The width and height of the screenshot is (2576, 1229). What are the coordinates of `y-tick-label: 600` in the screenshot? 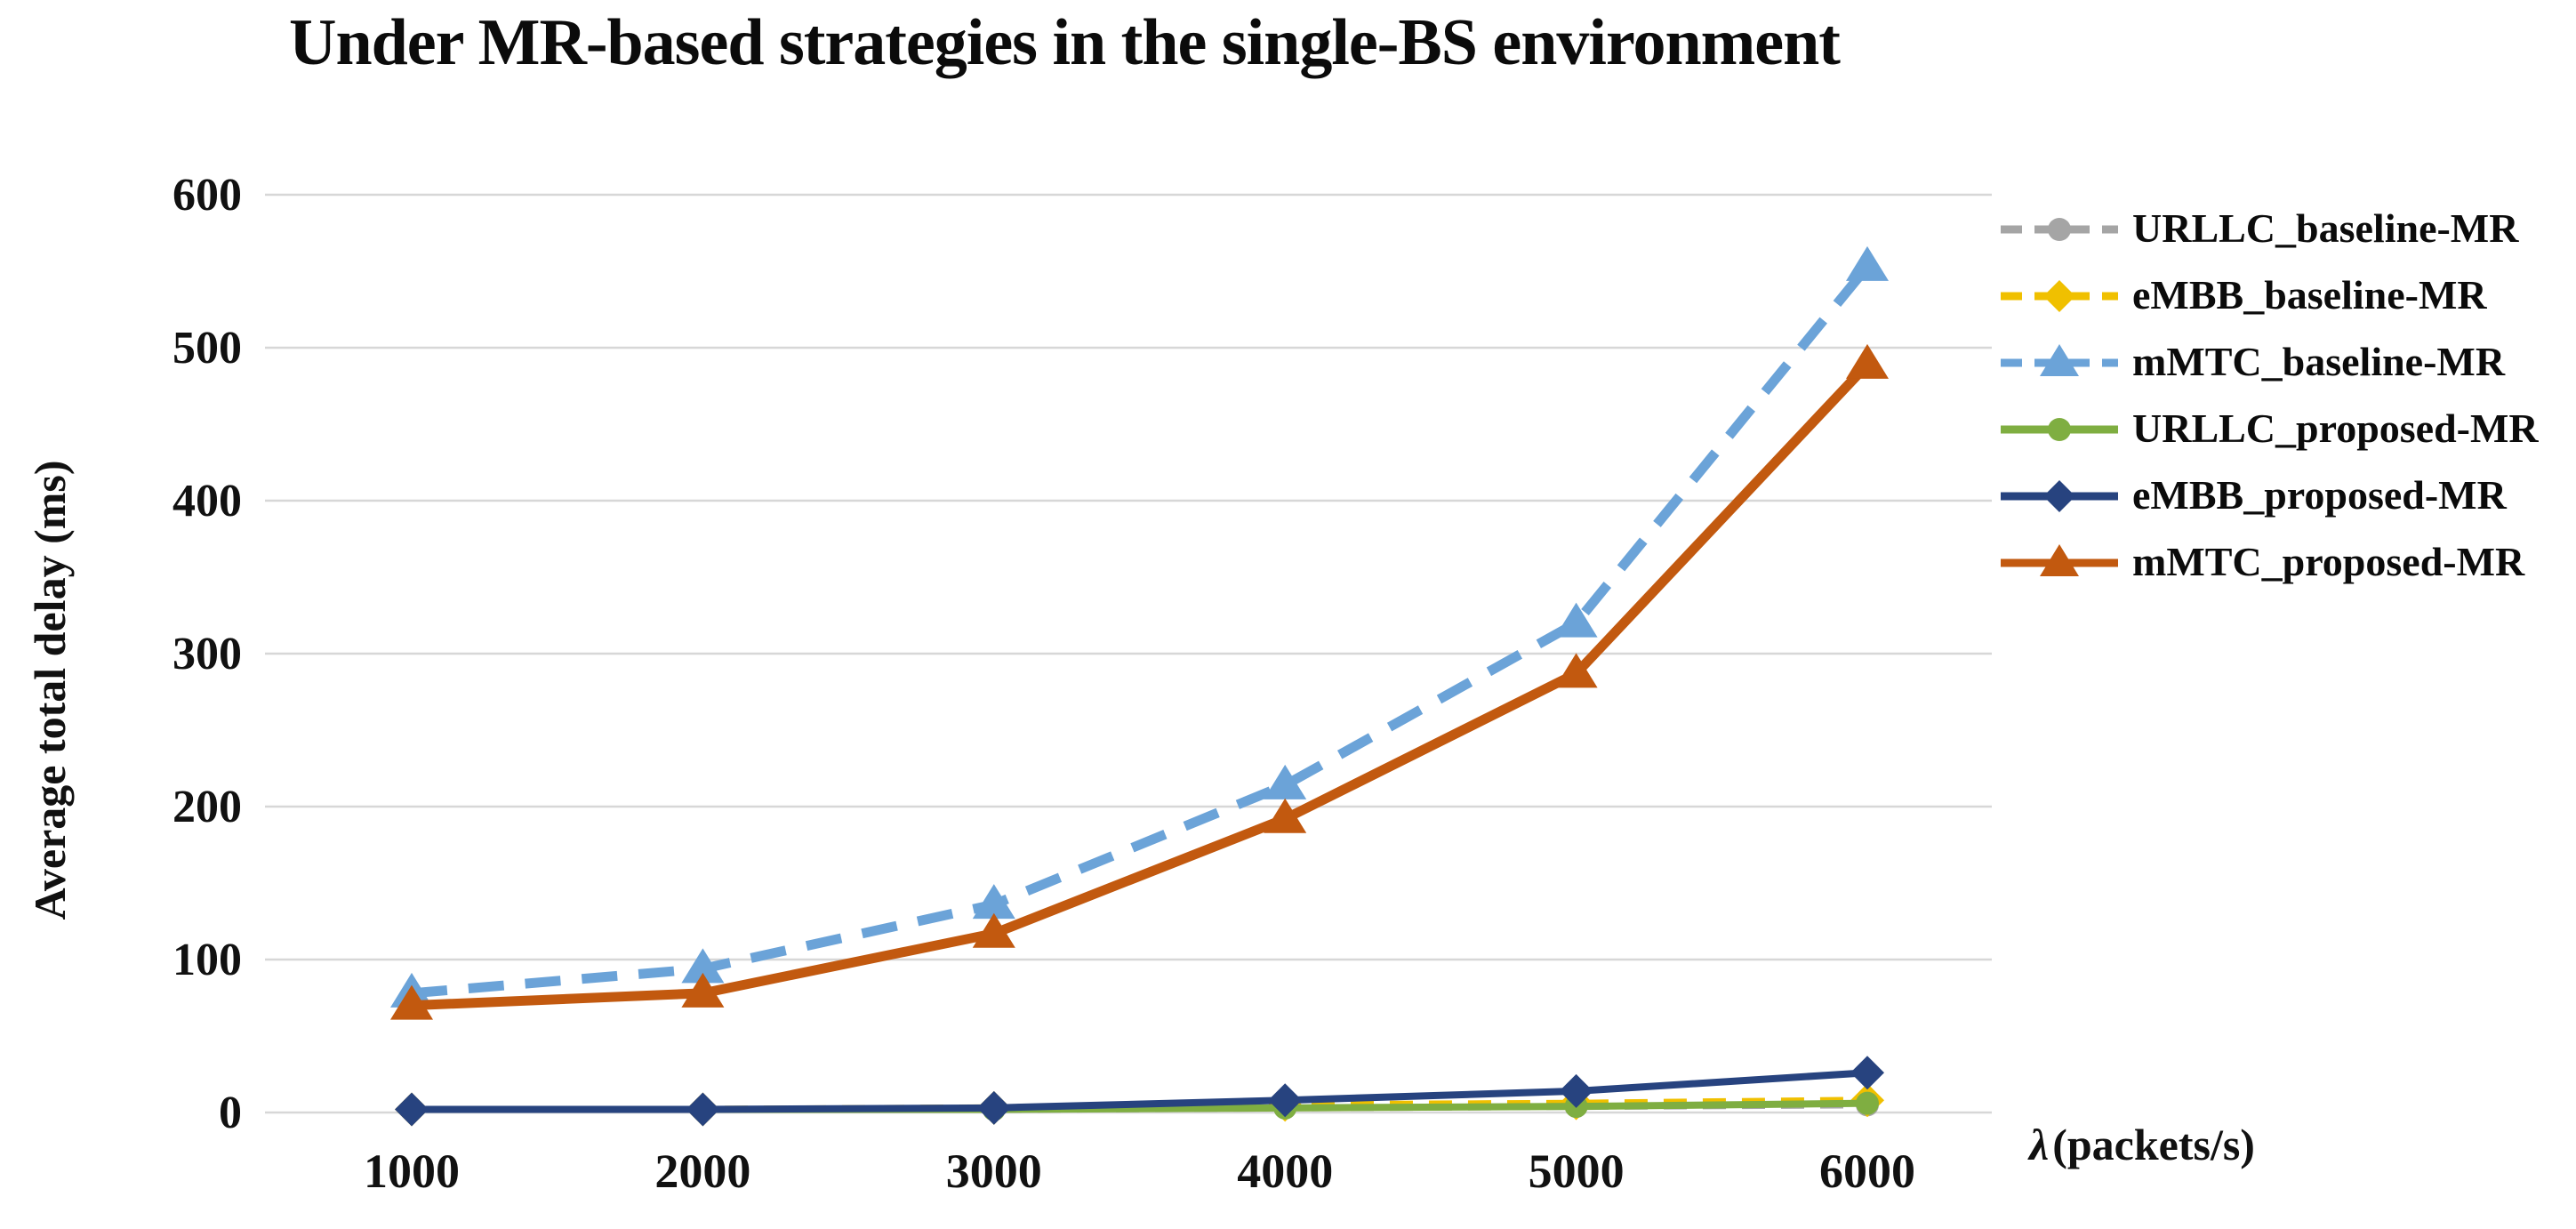 It's located at (207, 195).